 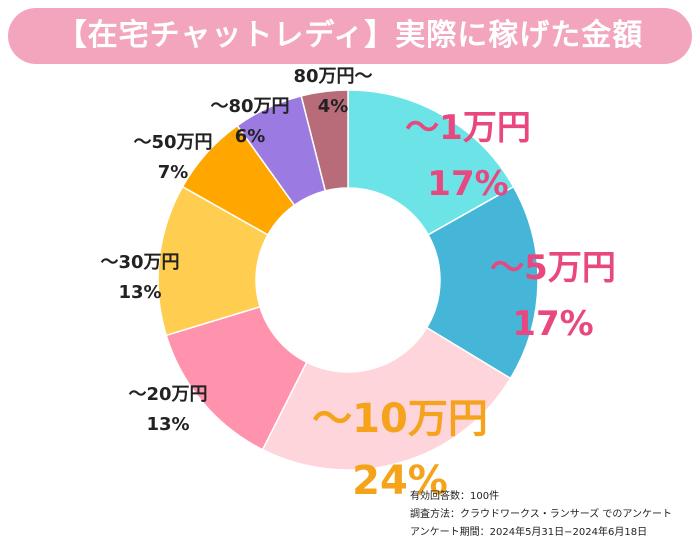 What do you see at coordinates (400, 450) in the screenshot?
I see `slice-label: 〜10万円 24%` at bounding box center [400, 450].